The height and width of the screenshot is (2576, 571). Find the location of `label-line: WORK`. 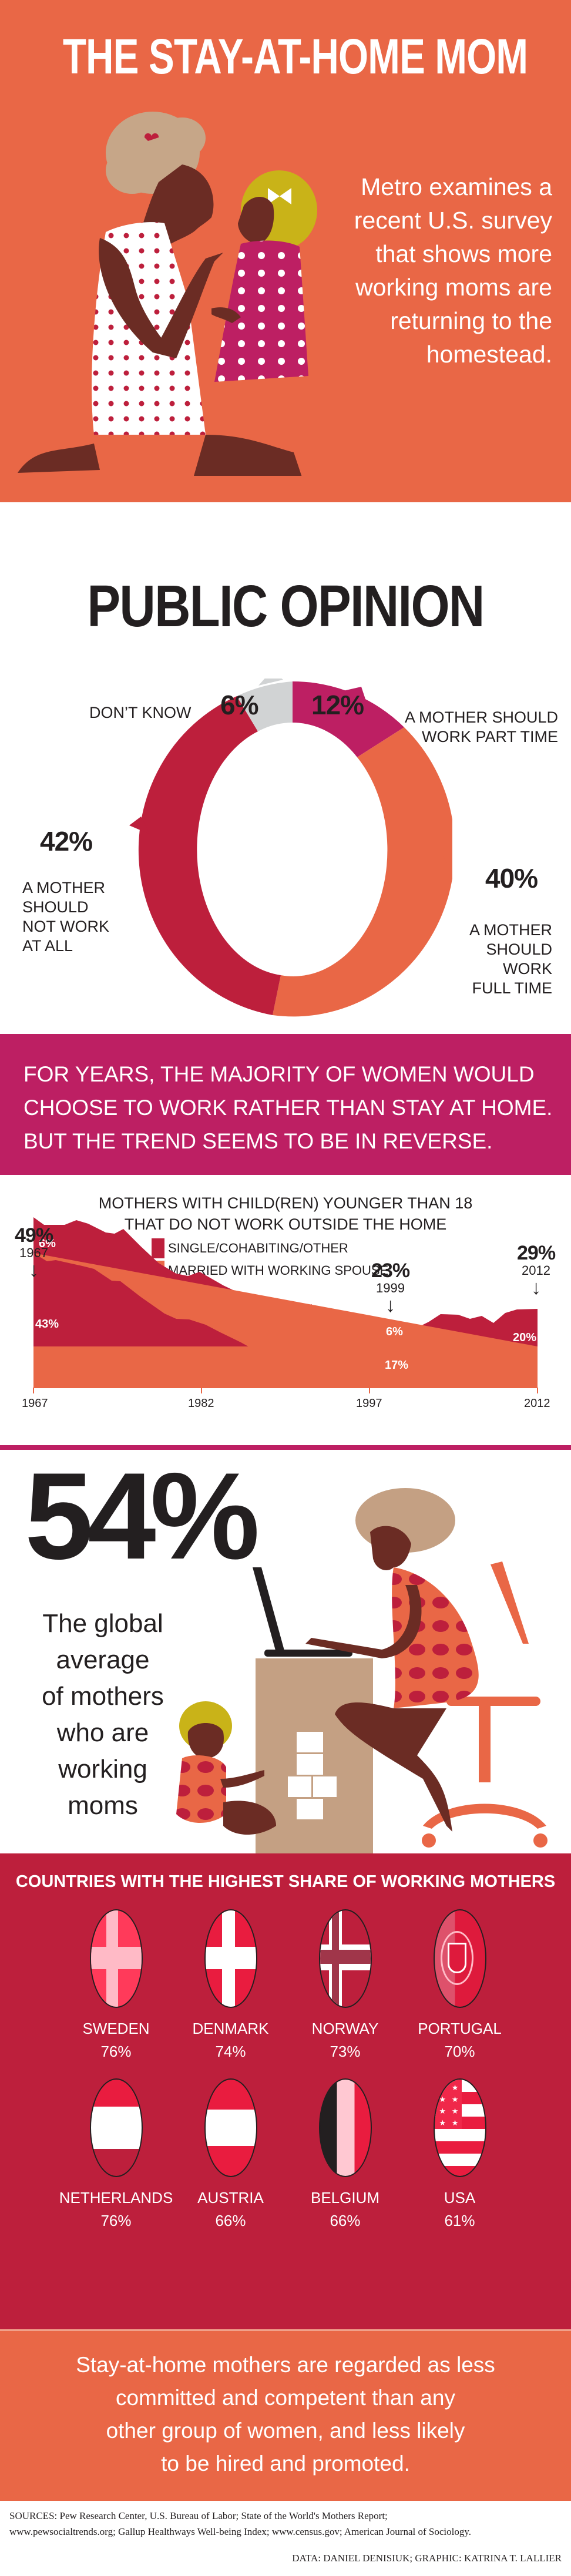

label-line: WORK is located at coordinates (527, 969).